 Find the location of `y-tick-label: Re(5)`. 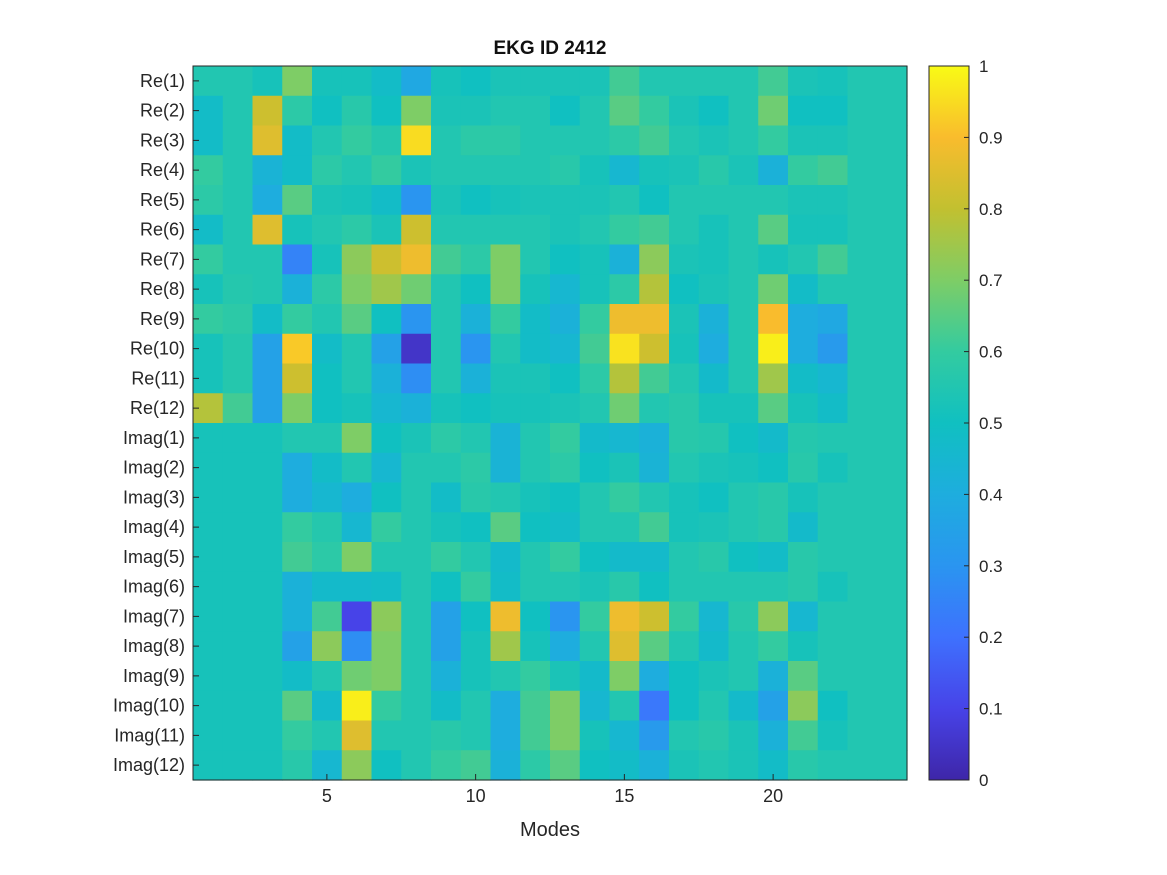

y-tick-label: Re(5) is located at coordinates (162, 200).